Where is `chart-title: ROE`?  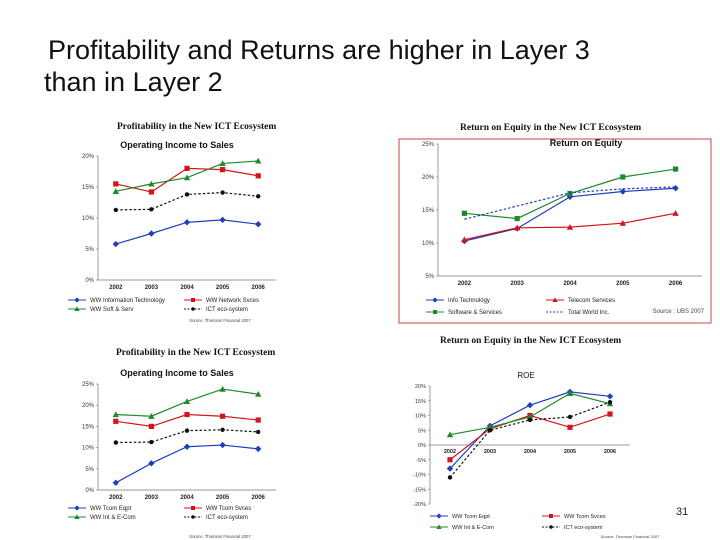
chart-title: ROE is located at coordinates (525, 375).